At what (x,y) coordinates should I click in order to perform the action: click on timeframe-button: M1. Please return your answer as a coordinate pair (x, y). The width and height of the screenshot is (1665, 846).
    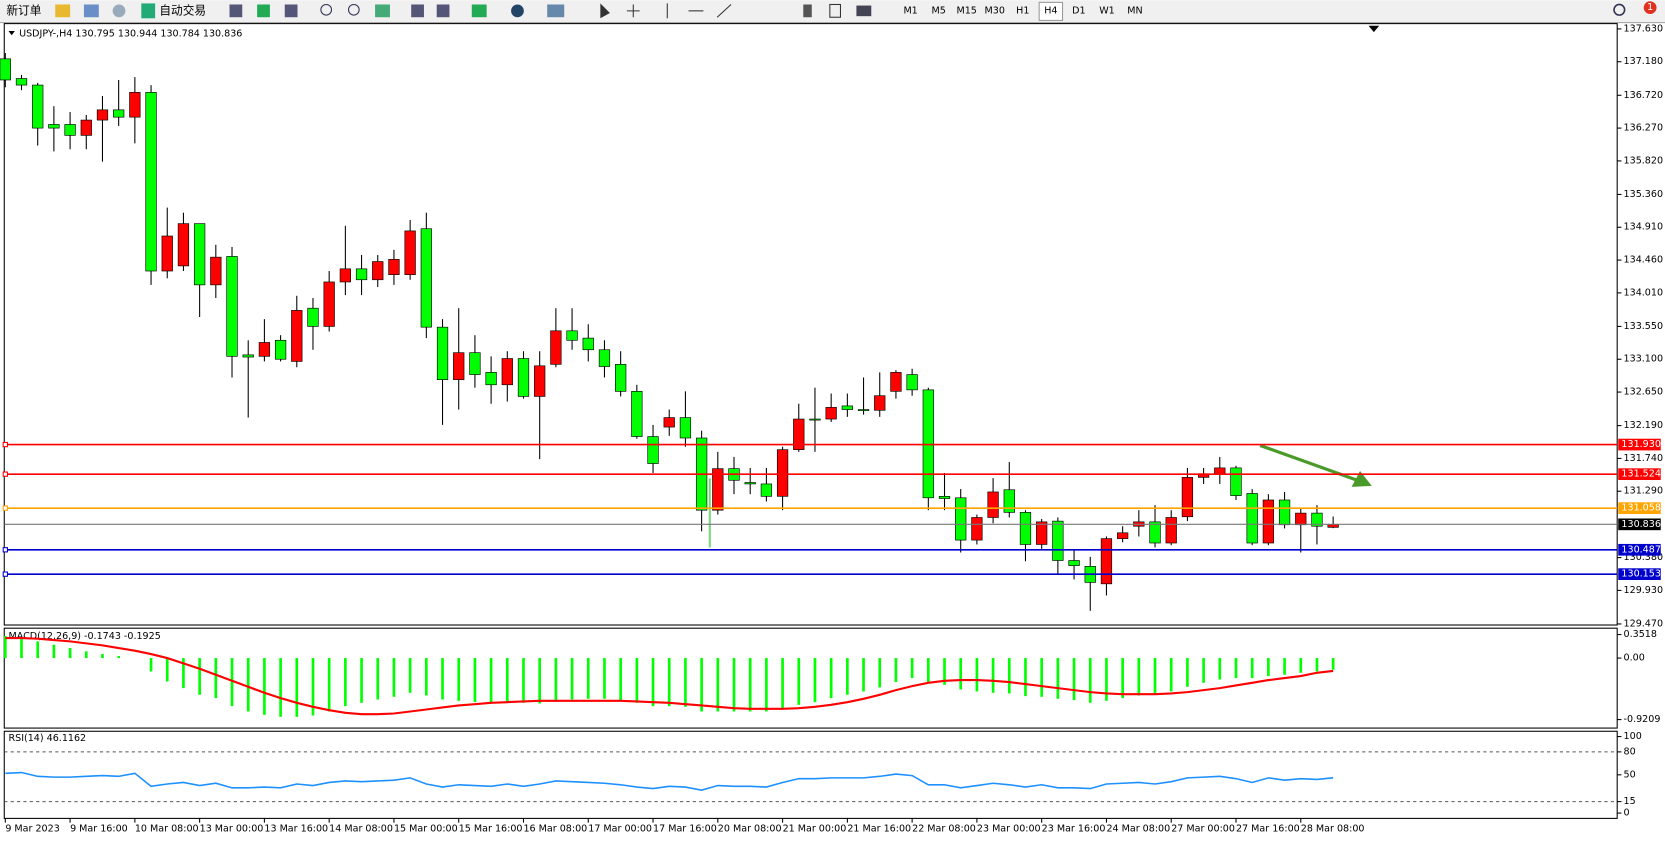
    Looking at the image, I should click on (910, 10).